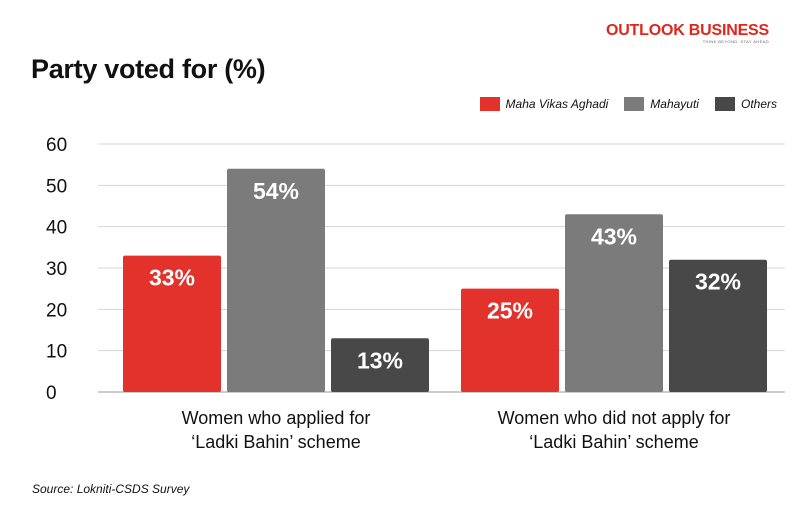  Describe the element at coordinates (614, 236) in the screenshot. I see `data-label: 43%` at that location.